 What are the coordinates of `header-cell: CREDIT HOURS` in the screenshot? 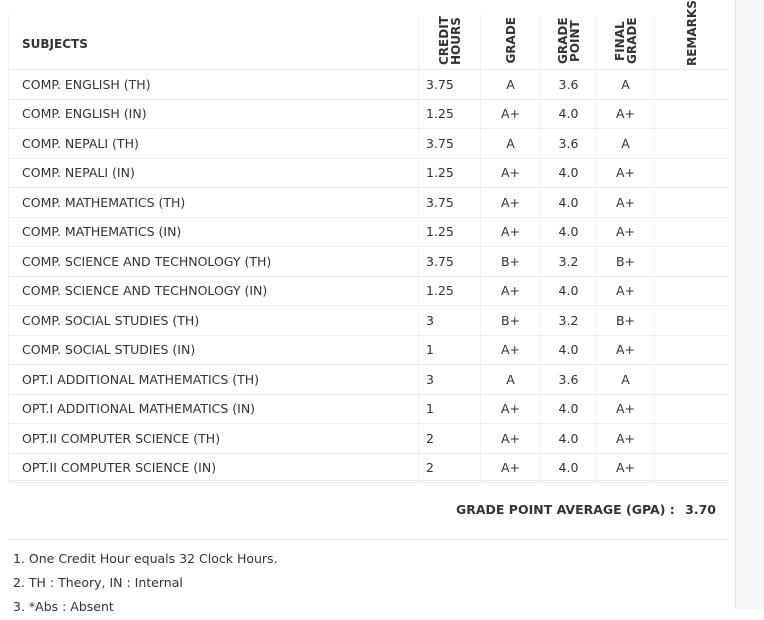 It's located at (449, 42).